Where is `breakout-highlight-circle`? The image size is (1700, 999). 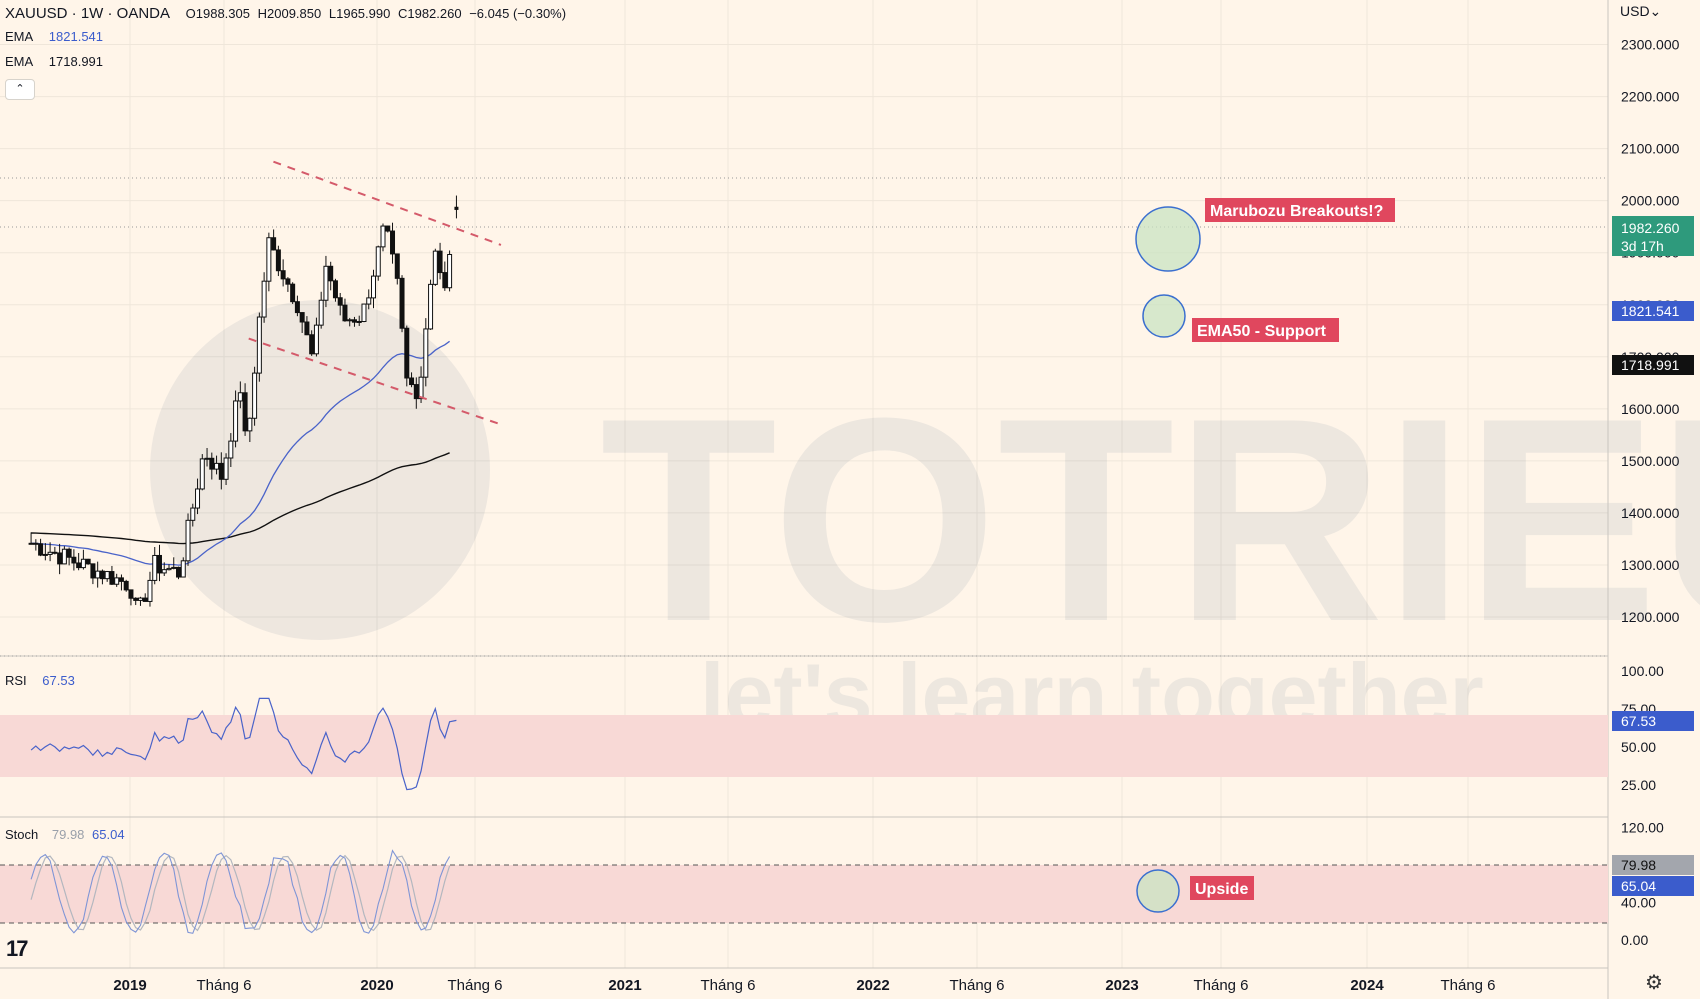
breakout-highlight-circle is located at coordinates (1168, 239).